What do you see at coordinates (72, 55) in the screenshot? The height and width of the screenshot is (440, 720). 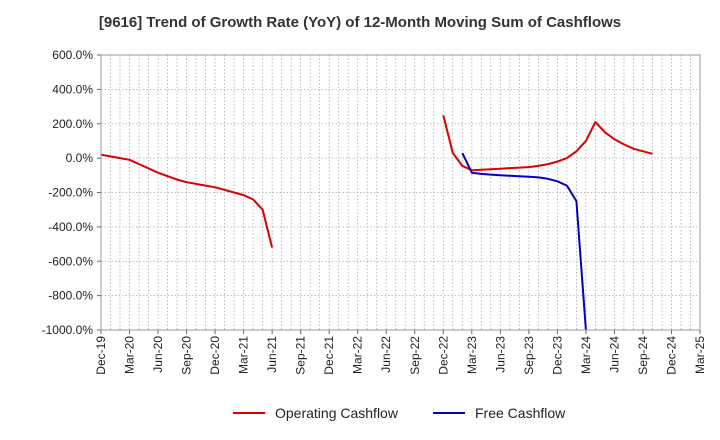 I see `y-tick-label: 600.0%` at bounding box center [72, 55].